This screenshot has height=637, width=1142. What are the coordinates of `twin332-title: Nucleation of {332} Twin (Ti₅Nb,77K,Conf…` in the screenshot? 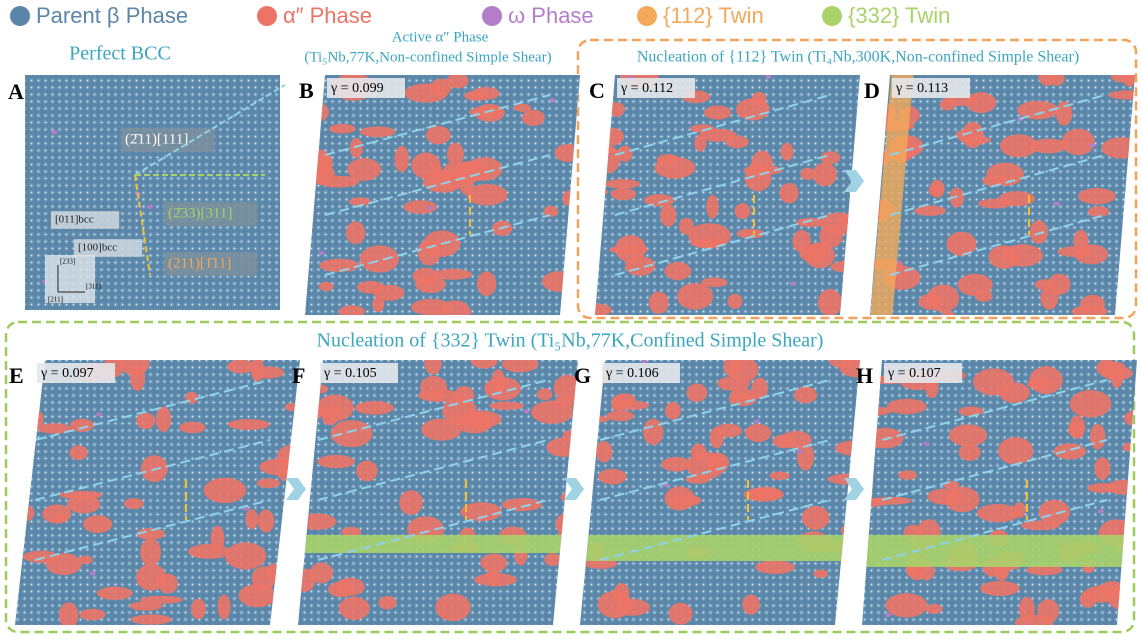 It's located at (570, 341).